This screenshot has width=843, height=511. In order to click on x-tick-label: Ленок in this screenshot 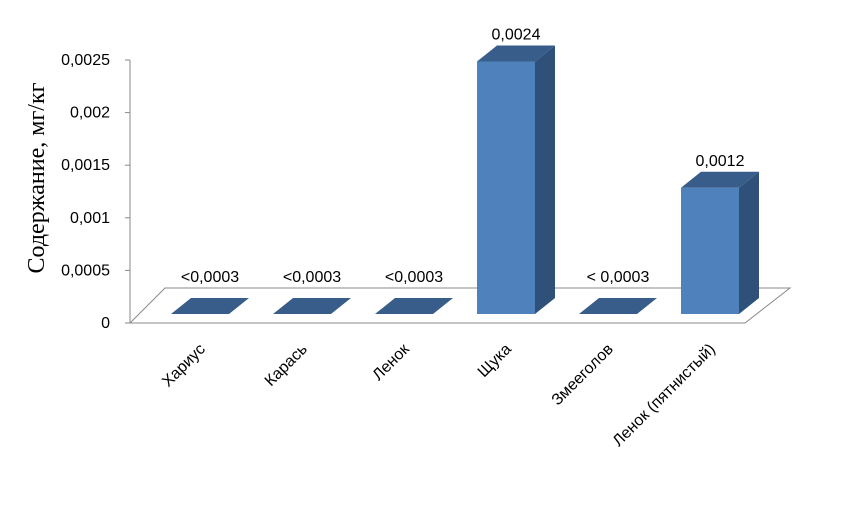, I will do `click(392, 362)`.